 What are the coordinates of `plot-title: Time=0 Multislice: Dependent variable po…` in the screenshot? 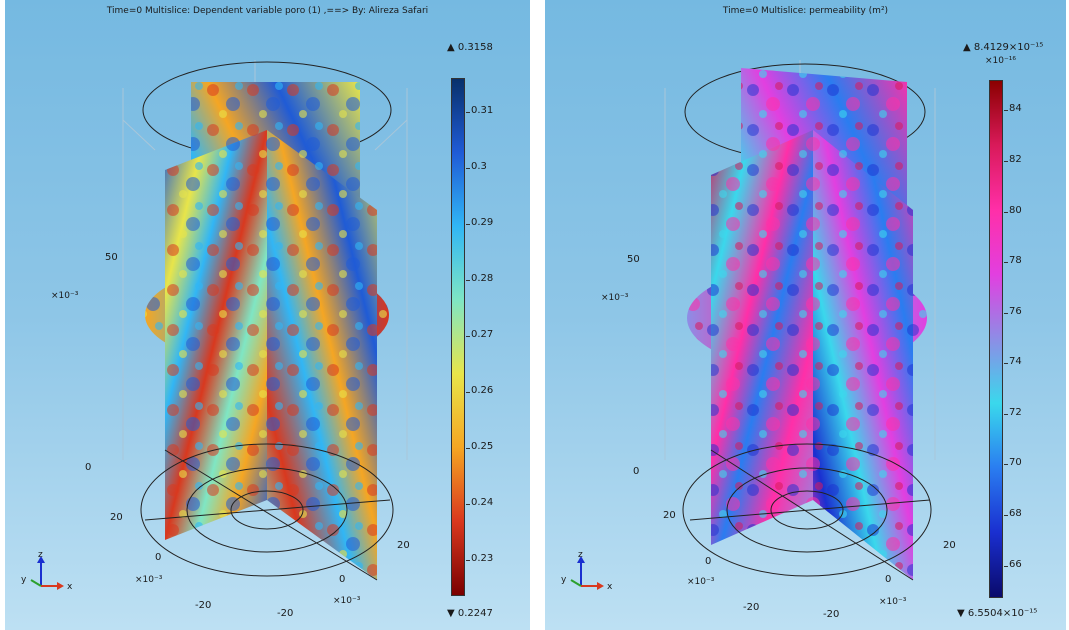 It's located at (267, 11).